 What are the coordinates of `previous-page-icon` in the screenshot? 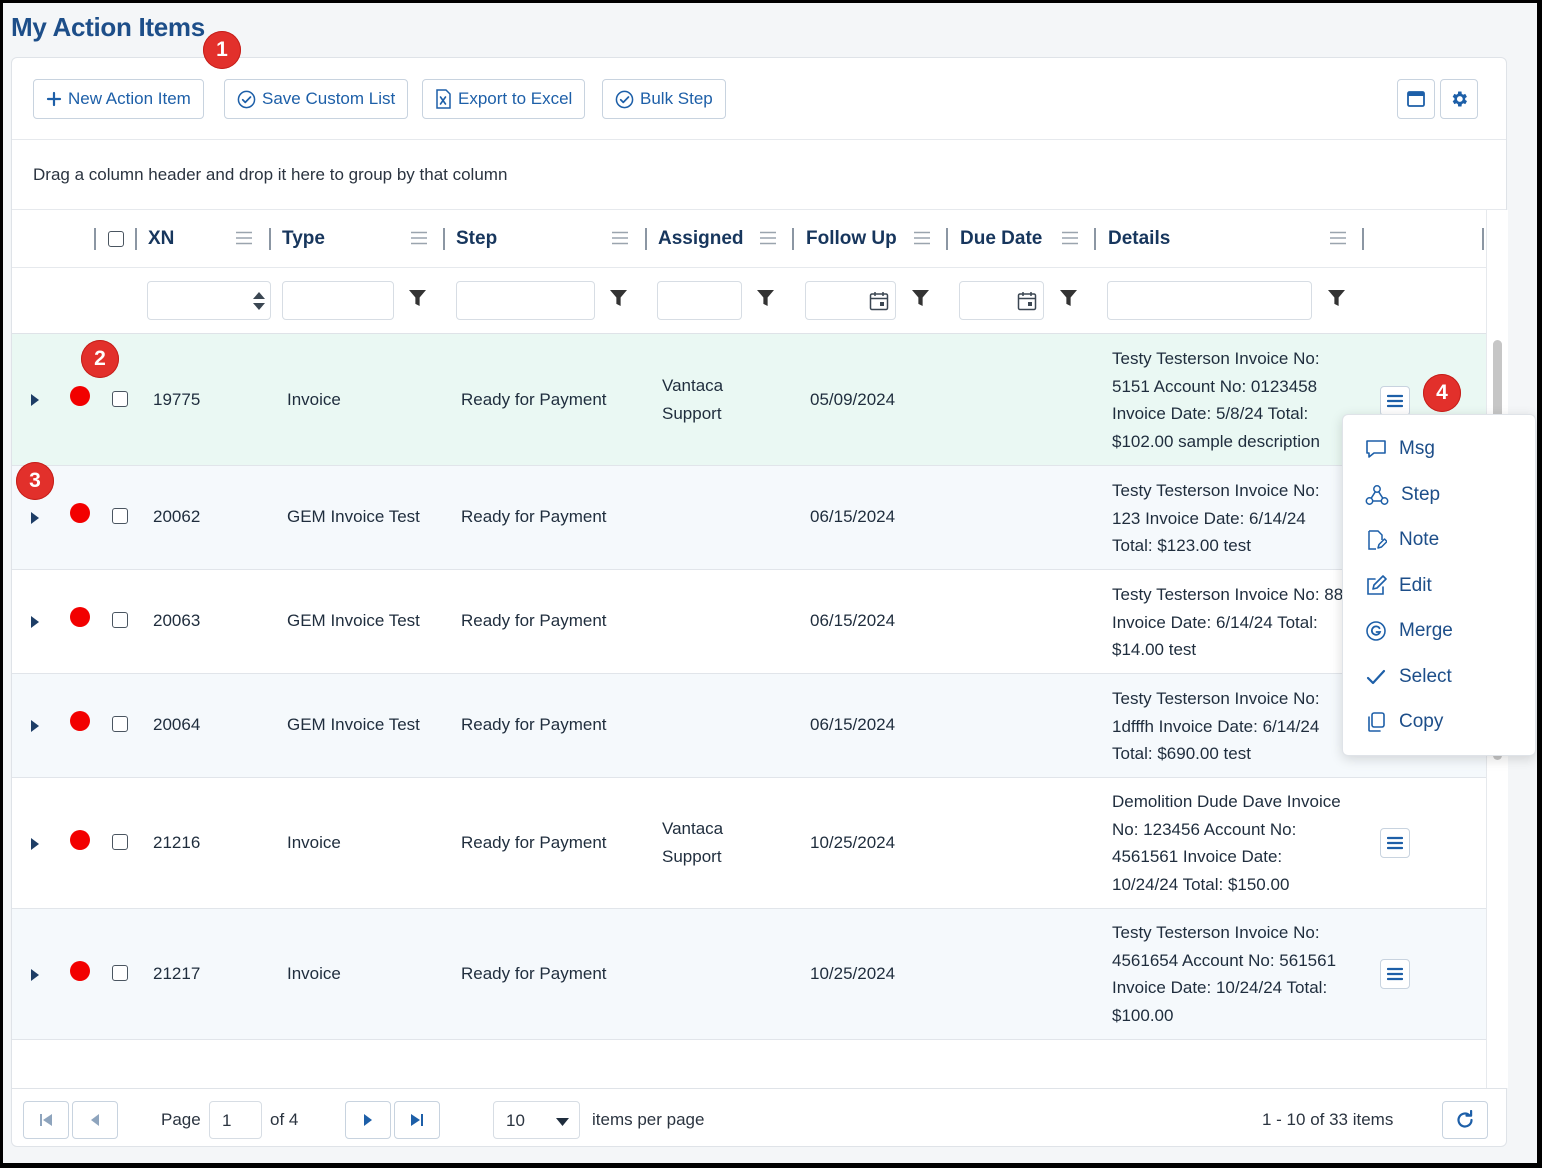 It's located at (95, 1120).